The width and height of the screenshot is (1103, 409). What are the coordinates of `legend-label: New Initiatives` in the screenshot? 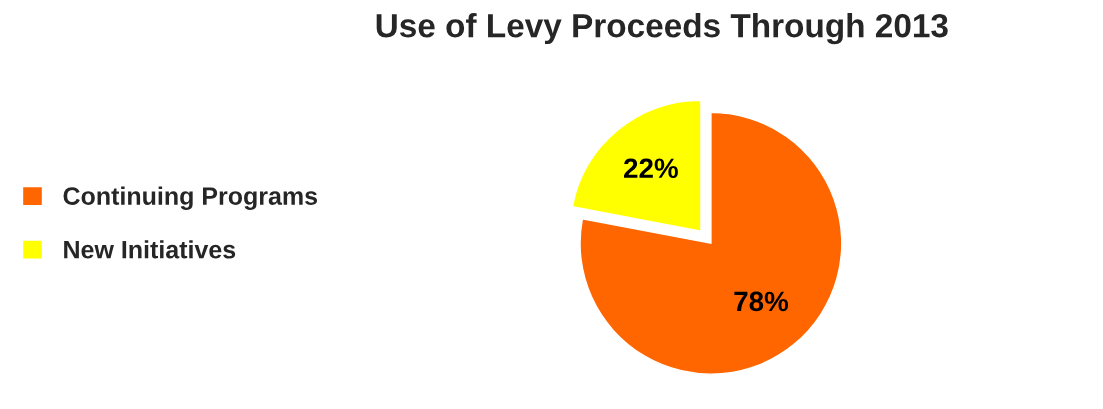 It's located at (150, 249).